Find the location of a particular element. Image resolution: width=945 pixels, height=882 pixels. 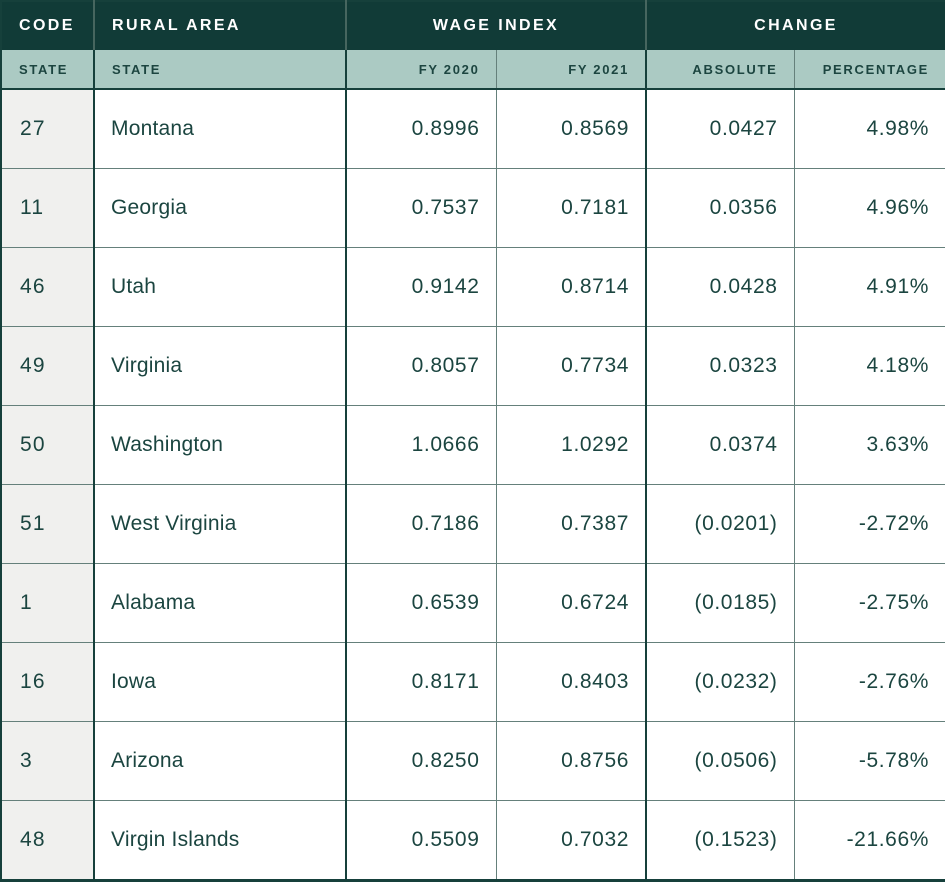

table-row: 11 Georgia 0.7537 0.7181 0.0356 4.96% is located at coordinates (473, 208).